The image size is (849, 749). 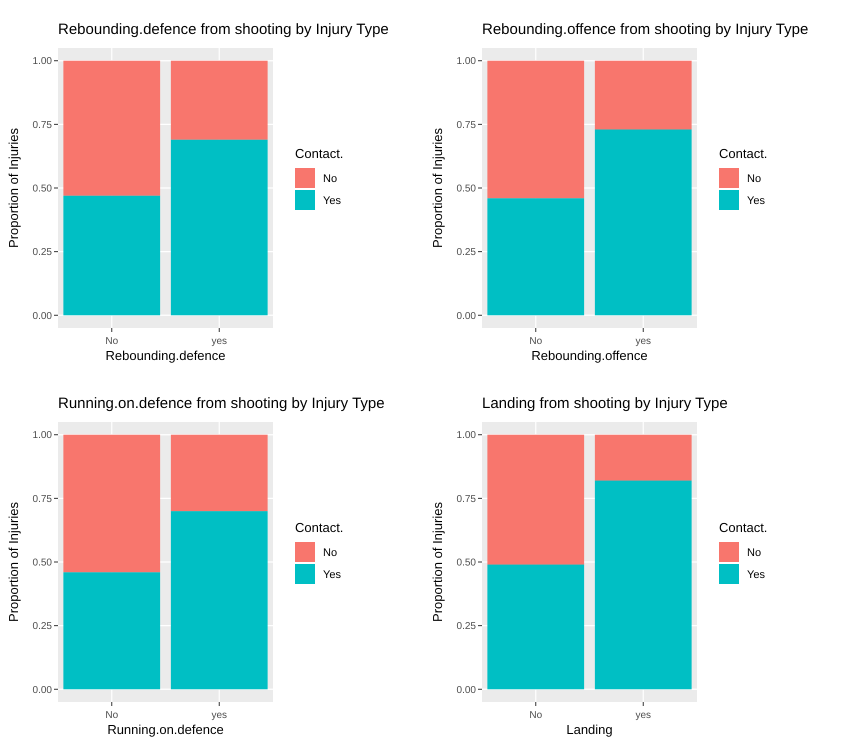 I want to click on chart-title: Rebounding.offence from shooting by Injury Type, so click(x=645, y=29).